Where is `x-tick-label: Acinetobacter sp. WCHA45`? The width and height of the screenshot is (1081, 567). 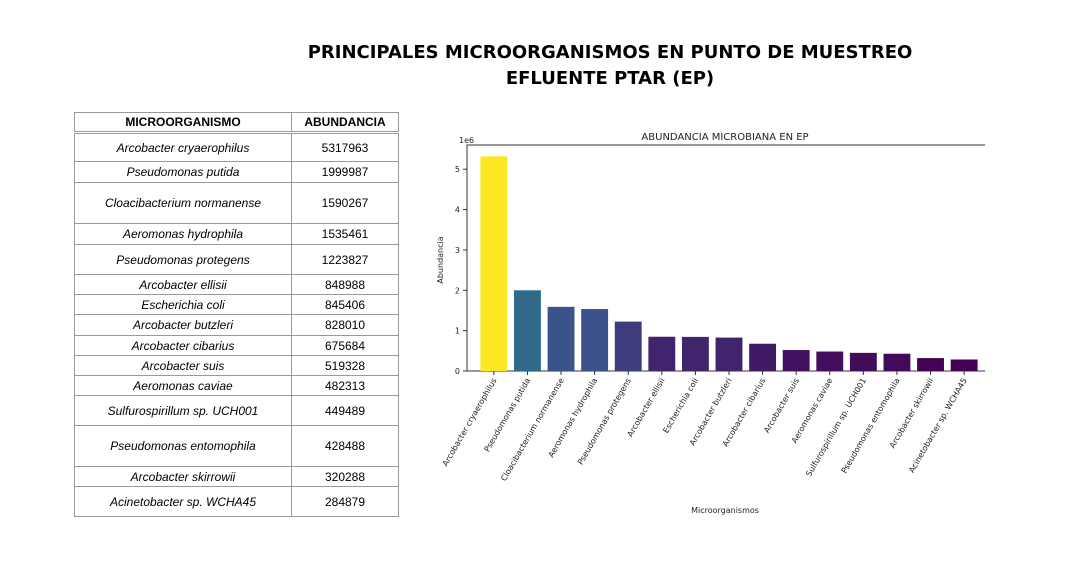
x-tick-label: Acinetobacter sp. WCHA45 is located at coordinates (938, 426).